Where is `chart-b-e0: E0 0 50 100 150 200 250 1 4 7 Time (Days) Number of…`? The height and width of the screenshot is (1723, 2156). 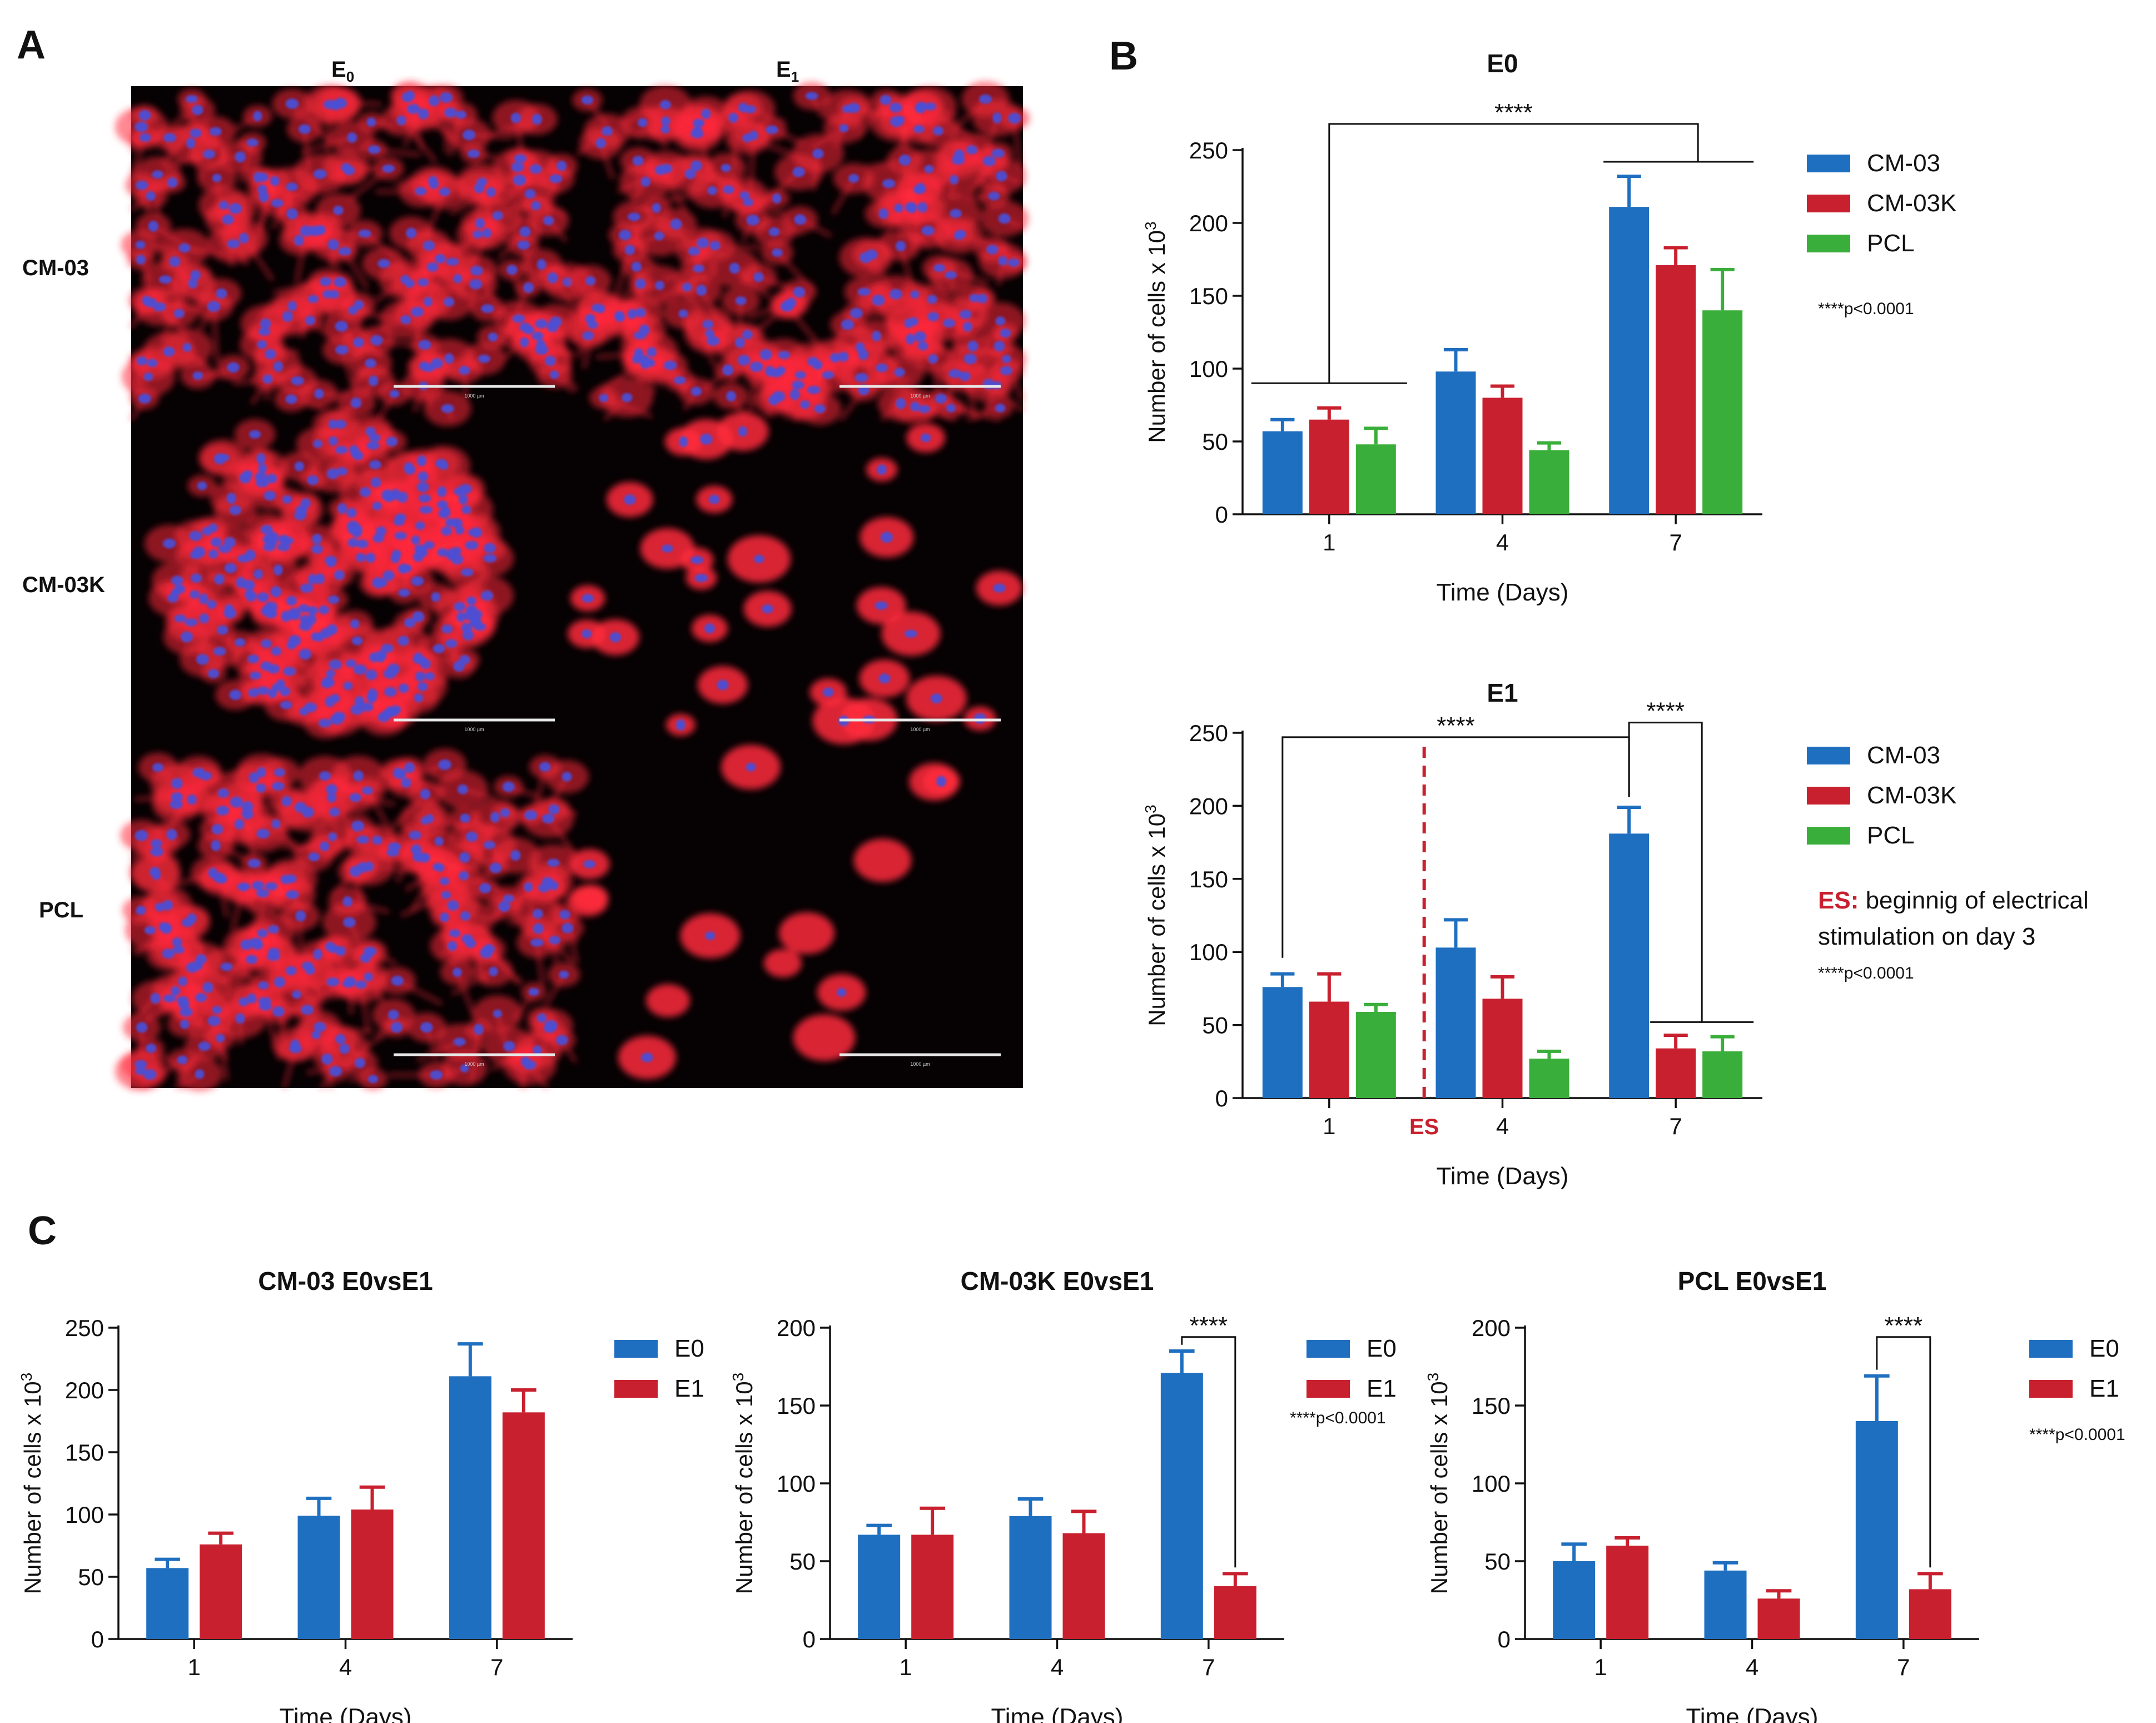 chart-b-e0: E0 0 50 100 150 200 250 1 4 7 Time (Days) Number of… is located at coordinates (1549, 327).